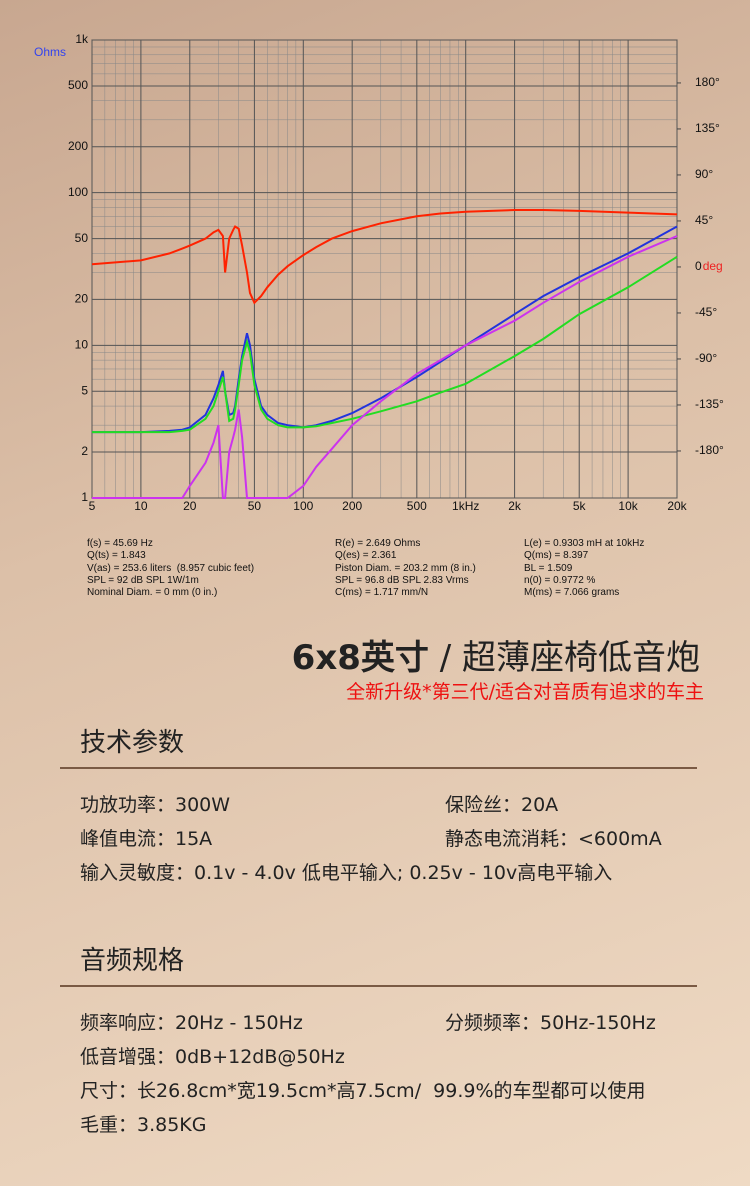  What do you see at coordinates (707, 128) in the screenshot?
I see `y2-tick-label: 135°` at bounding box center [707, 128].